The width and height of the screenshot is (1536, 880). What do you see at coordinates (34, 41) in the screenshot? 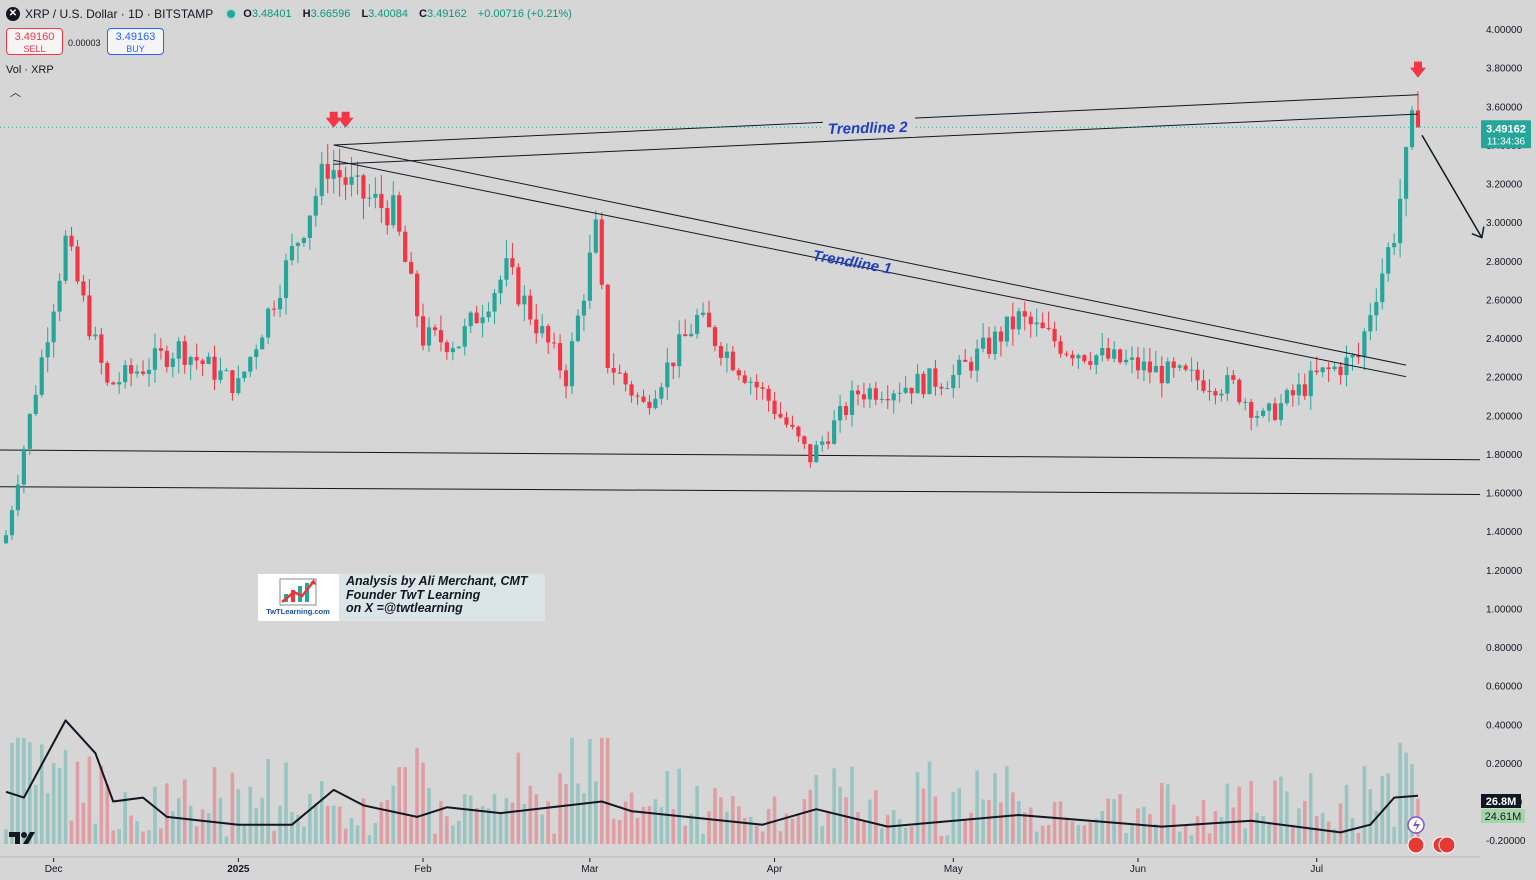
I see `sell-button: 3.49160 SELL` at bounding box center [34, 41].